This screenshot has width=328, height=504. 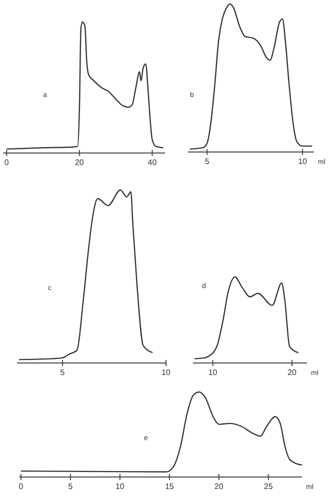 I want to click on x-tick-label: 25, so click(x=269, y=486).